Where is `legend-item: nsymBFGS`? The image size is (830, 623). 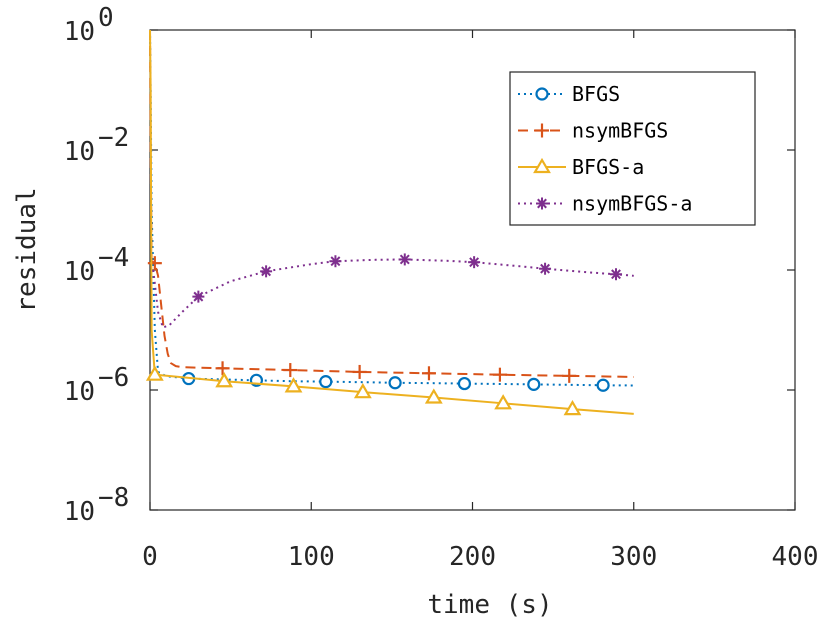
legend-item: nsymBFGS is located at coordinates (593, 131).